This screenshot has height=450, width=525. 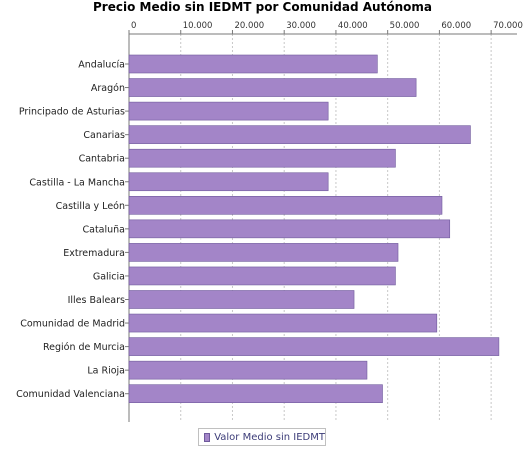 What do you see at coordinates (508, 26) in the screenshot?
I see `x-tick-label: 70.000` at bounding box center [508, 26].